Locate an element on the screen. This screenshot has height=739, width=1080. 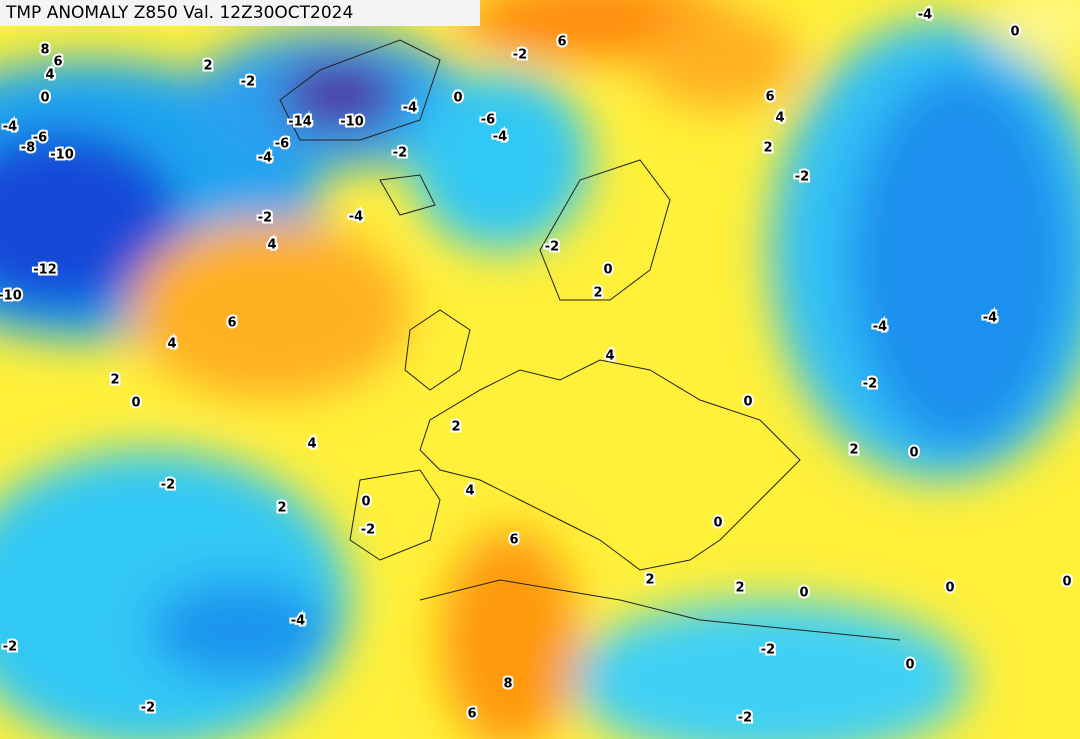
contour-label: -14 is located at coordinates (300, 122).